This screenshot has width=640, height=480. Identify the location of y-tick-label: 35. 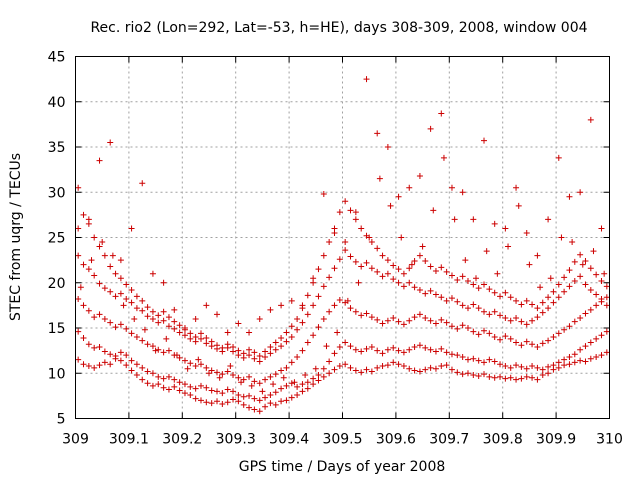
(57, 148).